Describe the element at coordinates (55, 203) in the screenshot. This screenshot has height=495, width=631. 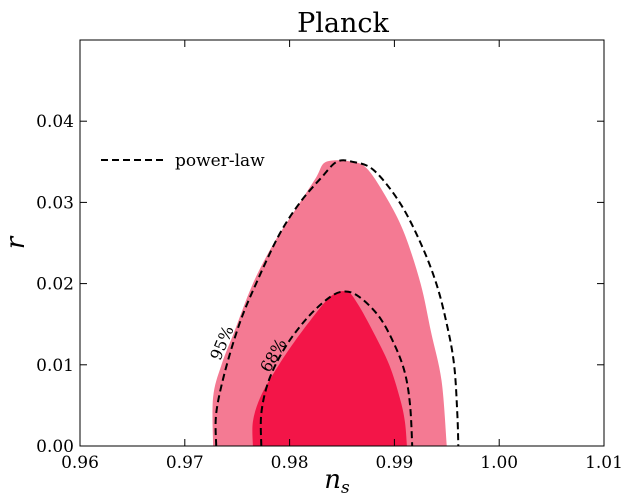
I see `y-tick-label: 0.03` at that location.